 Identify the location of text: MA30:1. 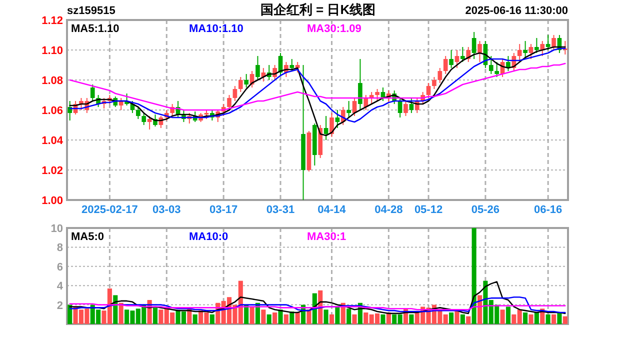
(326, 237).